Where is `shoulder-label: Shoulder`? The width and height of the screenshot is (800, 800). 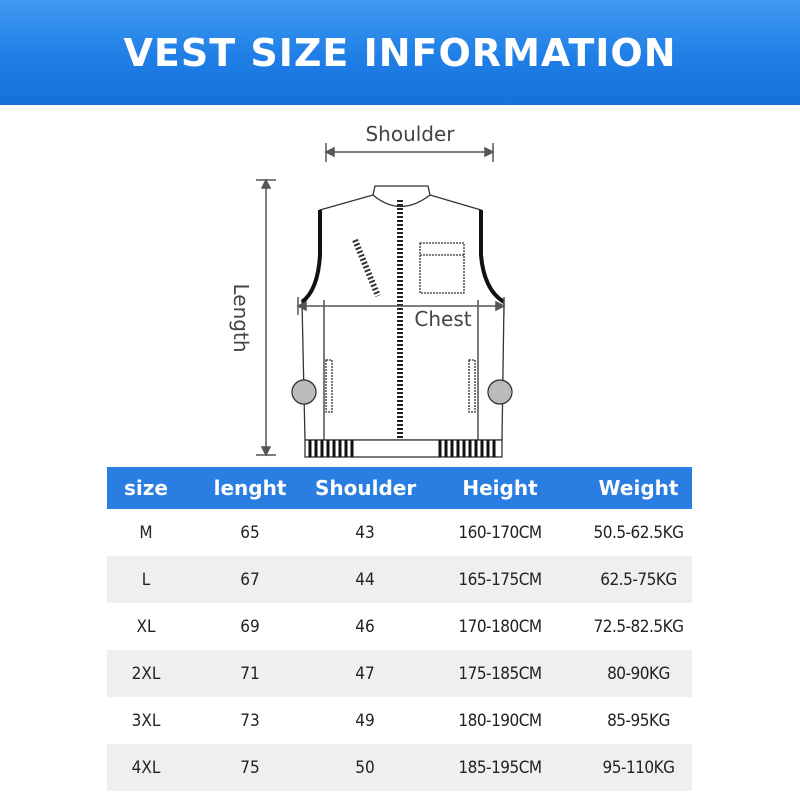
shoulder-label: Shoulder is located at coordinates (410, 134).